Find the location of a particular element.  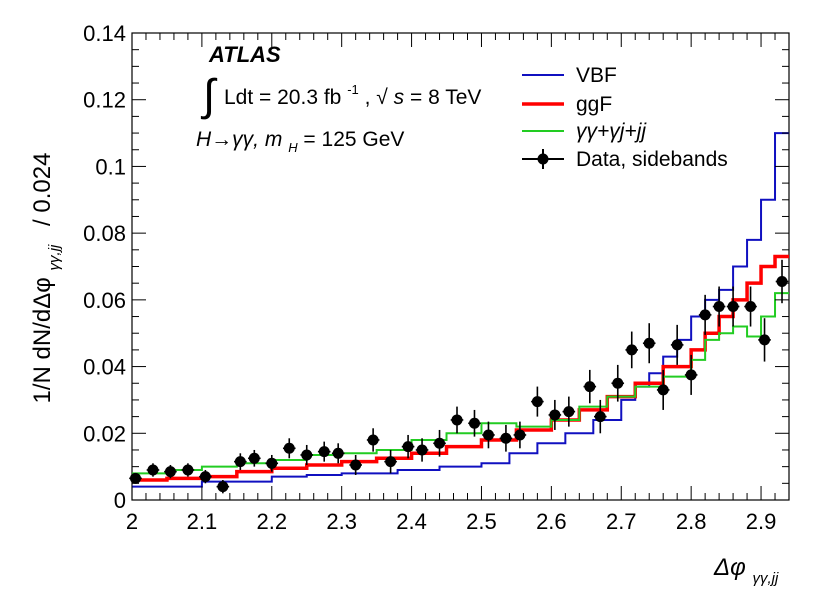

x-tick-label: 2.4 is located at coordinates (411, 521).